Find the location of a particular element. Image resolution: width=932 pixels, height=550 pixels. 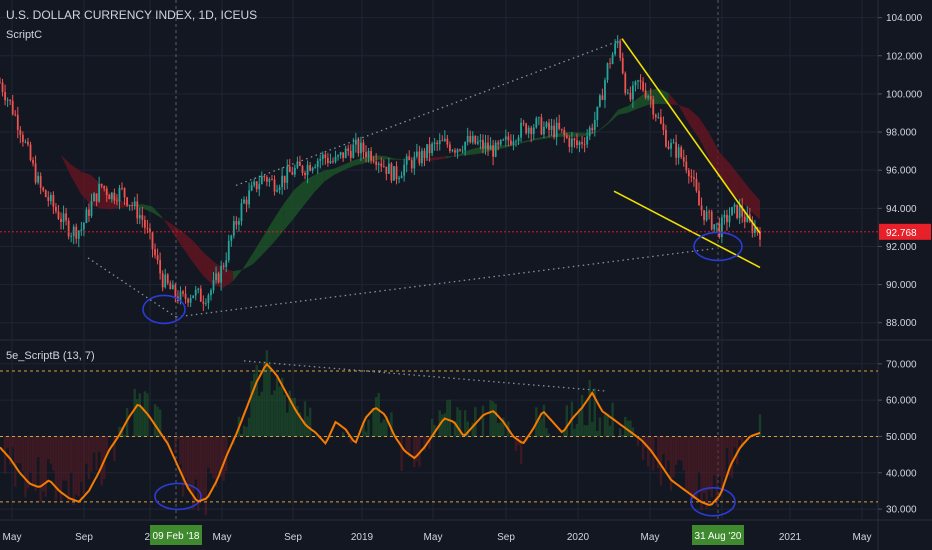

current-price-label: 92.768 is located at coordinates (901, 233).